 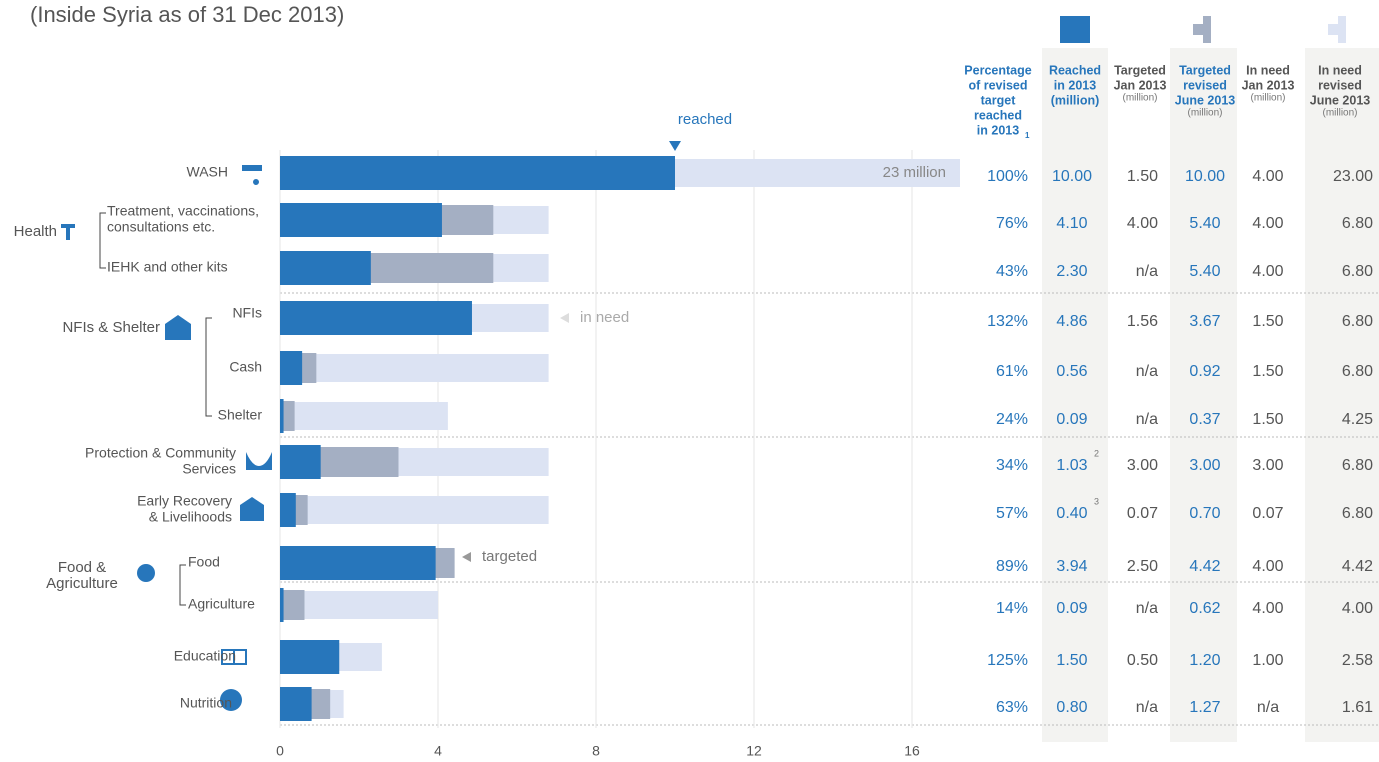 What do you see at coordinates (1204, 660) in the screenshot?
I see `table-value: 1.20` at bounding box center [1204, 660].